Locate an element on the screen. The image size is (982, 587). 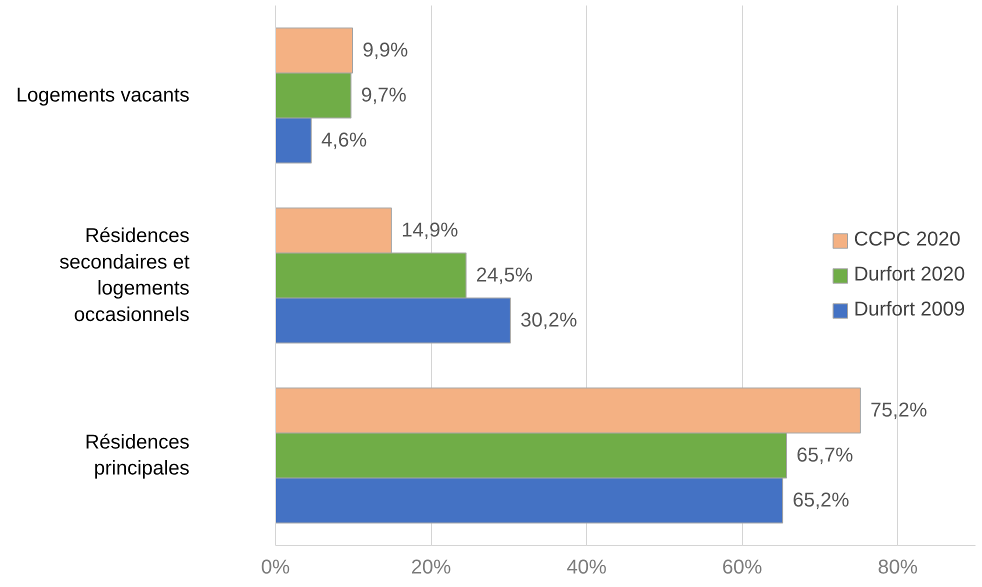
legend-label: Durfort 2009 is located at coordinates (909, 310).